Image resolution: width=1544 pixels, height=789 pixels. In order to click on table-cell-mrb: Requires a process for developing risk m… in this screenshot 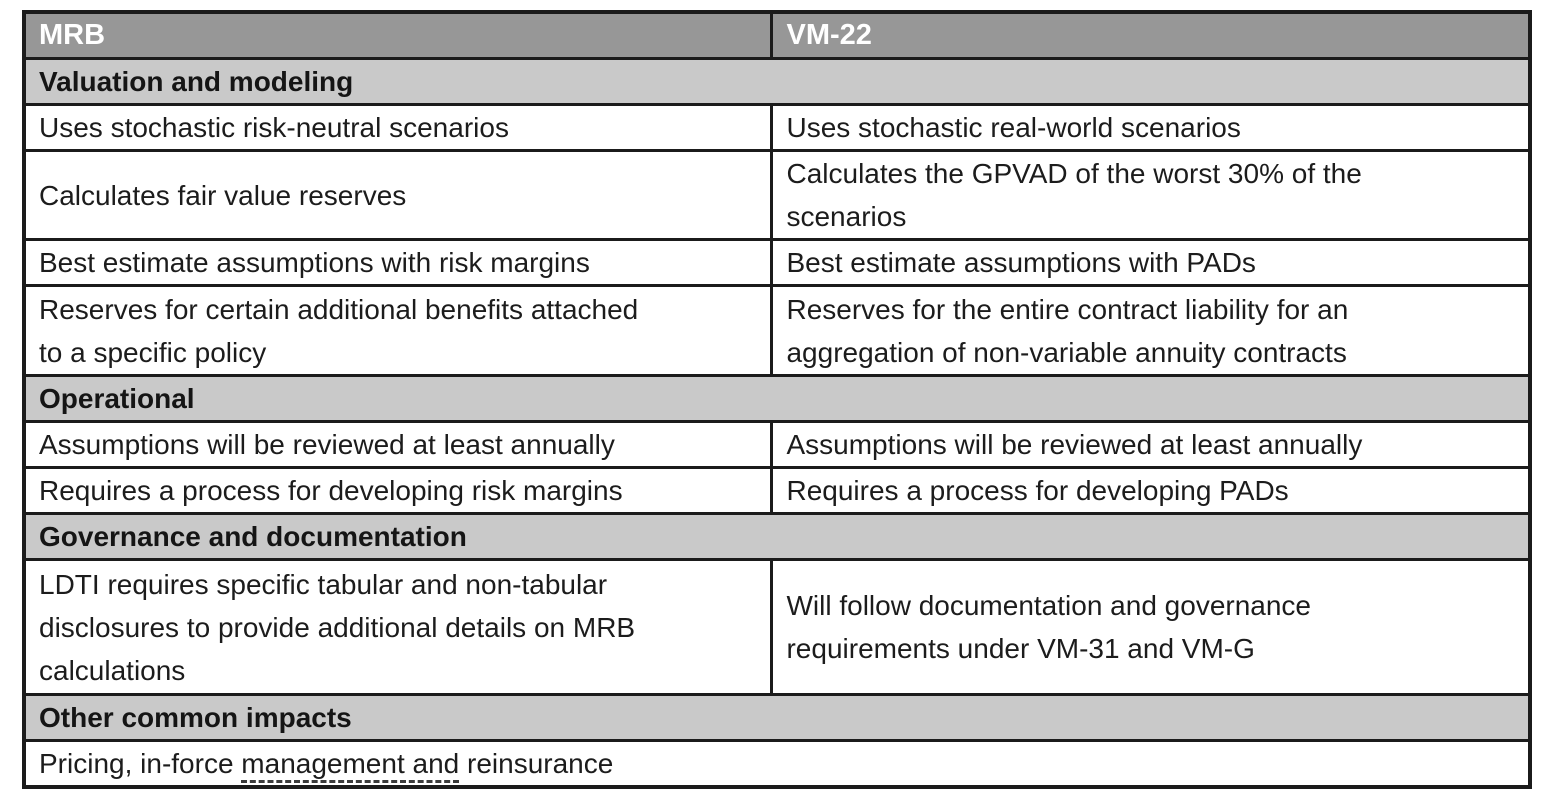, I will do `click(398, 490)`.